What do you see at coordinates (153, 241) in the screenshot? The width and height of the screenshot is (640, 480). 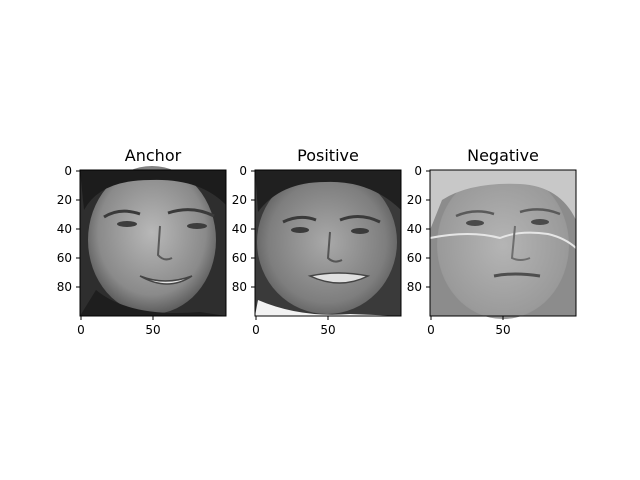 I see `face-image-anchor` at bounding box center [153, 241].